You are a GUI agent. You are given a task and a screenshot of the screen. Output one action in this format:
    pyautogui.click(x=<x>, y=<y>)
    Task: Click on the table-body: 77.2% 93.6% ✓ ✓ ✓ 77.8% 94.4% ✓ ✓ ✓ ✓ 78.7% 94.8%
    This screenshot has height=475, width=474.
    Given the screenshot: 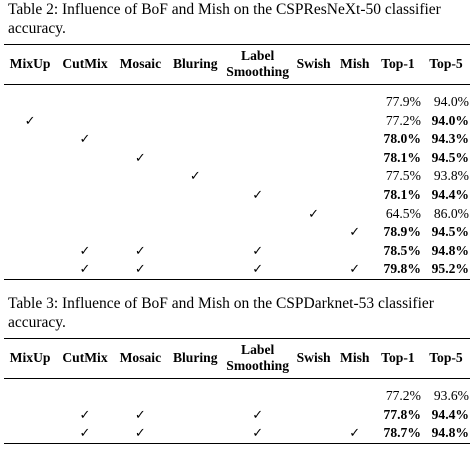 What is the action you would take?
    pyautogui.click(x=237, y=411)
    